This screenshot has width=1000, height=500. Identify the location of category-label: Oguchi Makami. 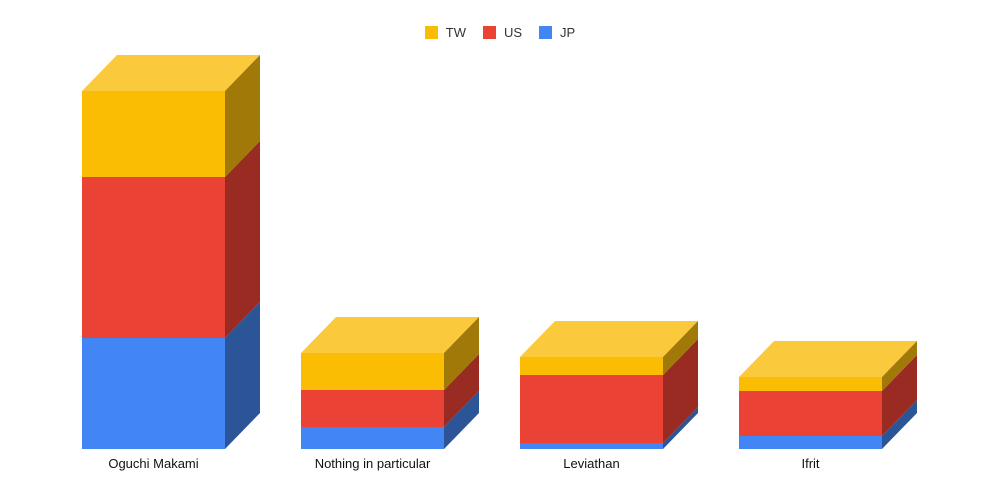
(153, 463).